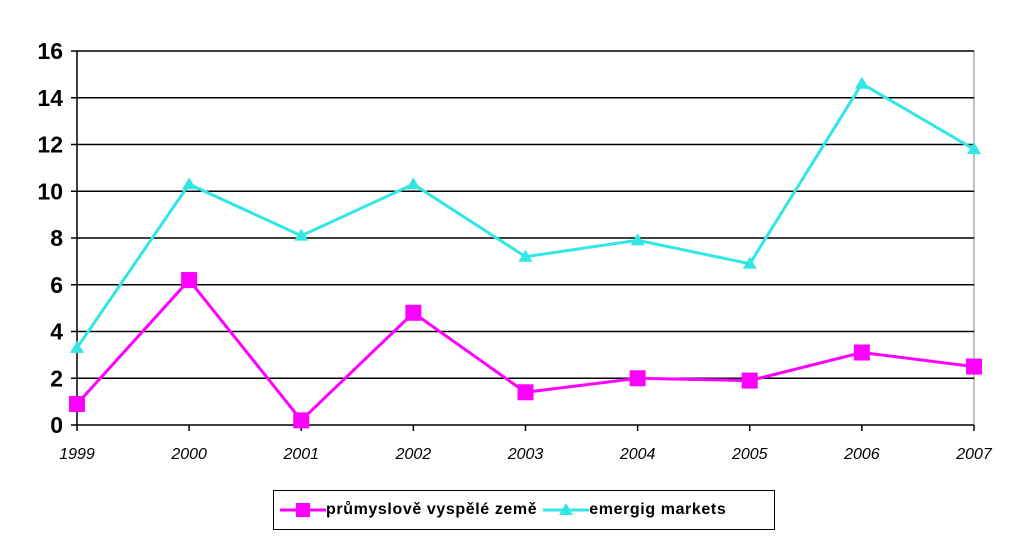  Describe the element at coordinates (658, 509) in the screenshot. I see `legend-label-series-2: emergig markets` at that location.